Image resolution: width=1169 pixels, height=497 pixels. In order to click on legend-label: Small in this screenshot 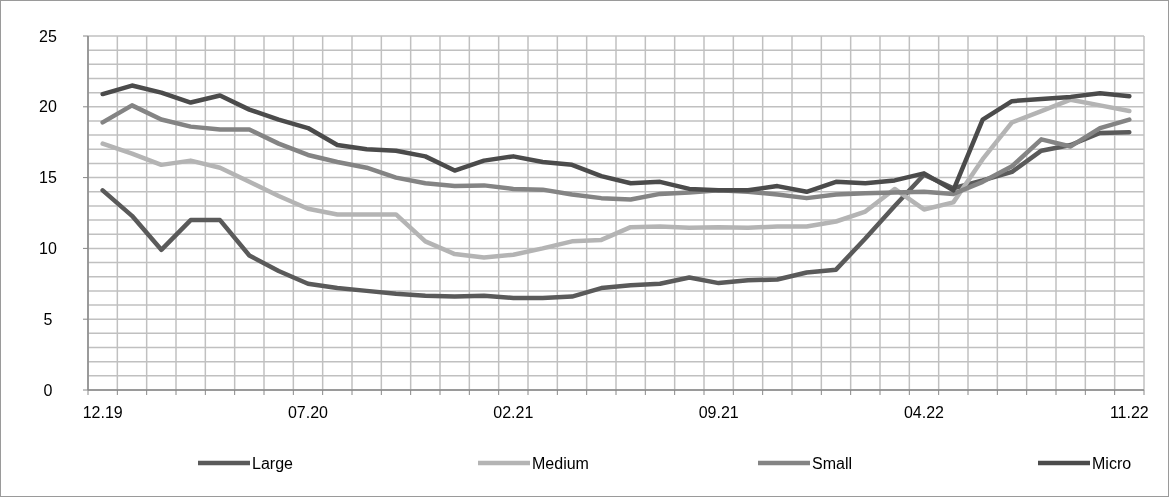, I will do `click(832, 463)`.